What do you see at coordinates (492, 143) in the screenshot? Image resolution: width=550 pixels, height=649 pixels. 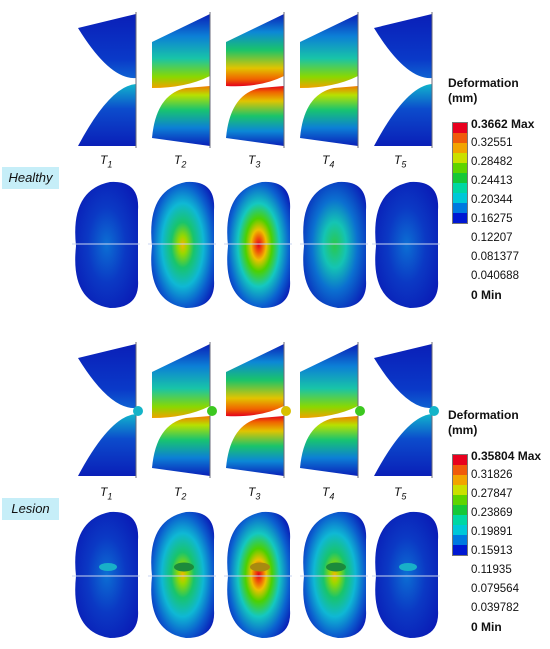 I see `scale-tick-label: 0.32551` at bounding box center [492, 143].